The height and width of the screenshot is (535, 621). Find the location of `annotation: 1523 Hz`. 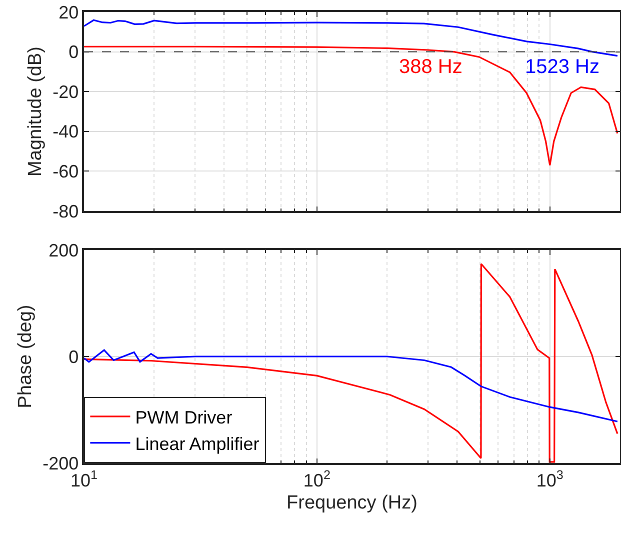

annotation: 1523 Hz is located at coordinates (562, 67).